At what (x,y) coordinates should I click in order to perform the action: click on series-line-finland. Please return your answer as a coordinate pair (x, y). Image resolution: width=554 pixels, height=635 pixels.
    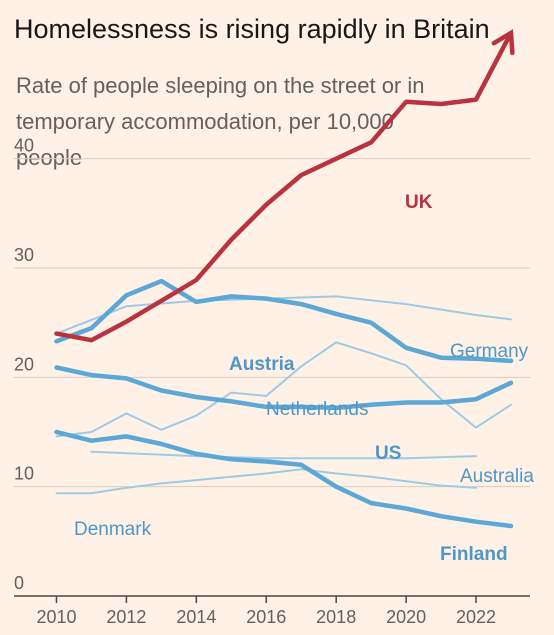
    Looking at the image, I should click on (284, 479).